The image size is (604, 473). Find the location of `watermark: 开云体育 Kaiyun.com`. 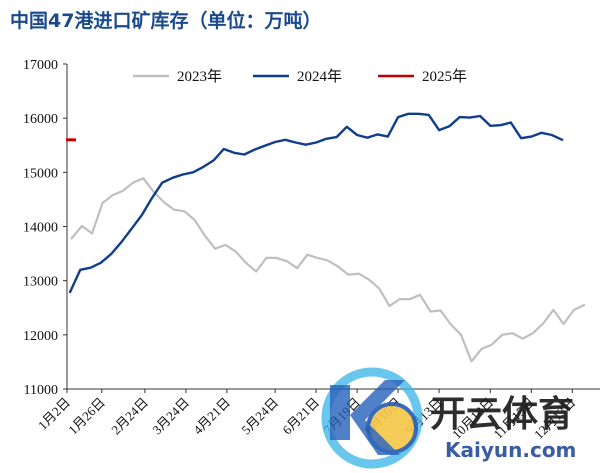

watermark: 开云体育 Kaiyun.com is located at coordinates (448, 418).